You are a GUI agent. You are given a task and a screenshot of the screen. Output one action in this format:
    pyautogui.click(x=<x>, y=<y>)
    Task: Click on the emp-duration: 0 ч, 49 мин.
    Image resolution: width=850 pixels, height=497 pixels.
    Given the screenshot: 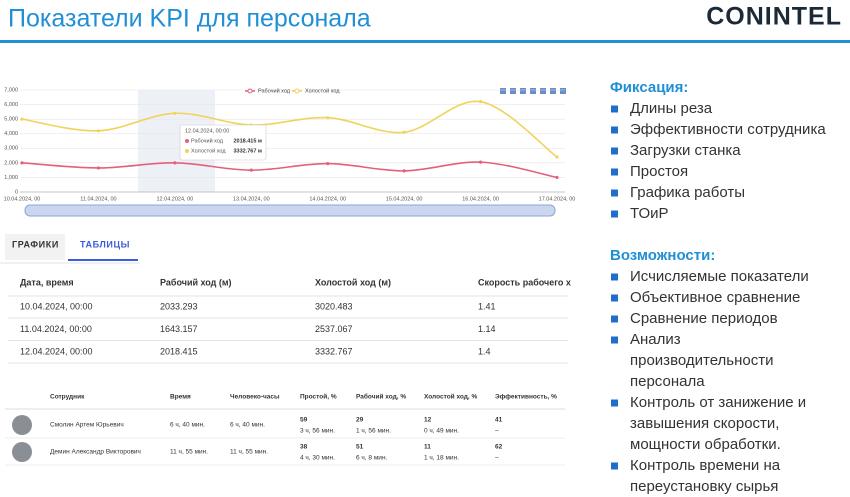 What is the action you would take?
    pyautogui.click(x=441, y=431)
    